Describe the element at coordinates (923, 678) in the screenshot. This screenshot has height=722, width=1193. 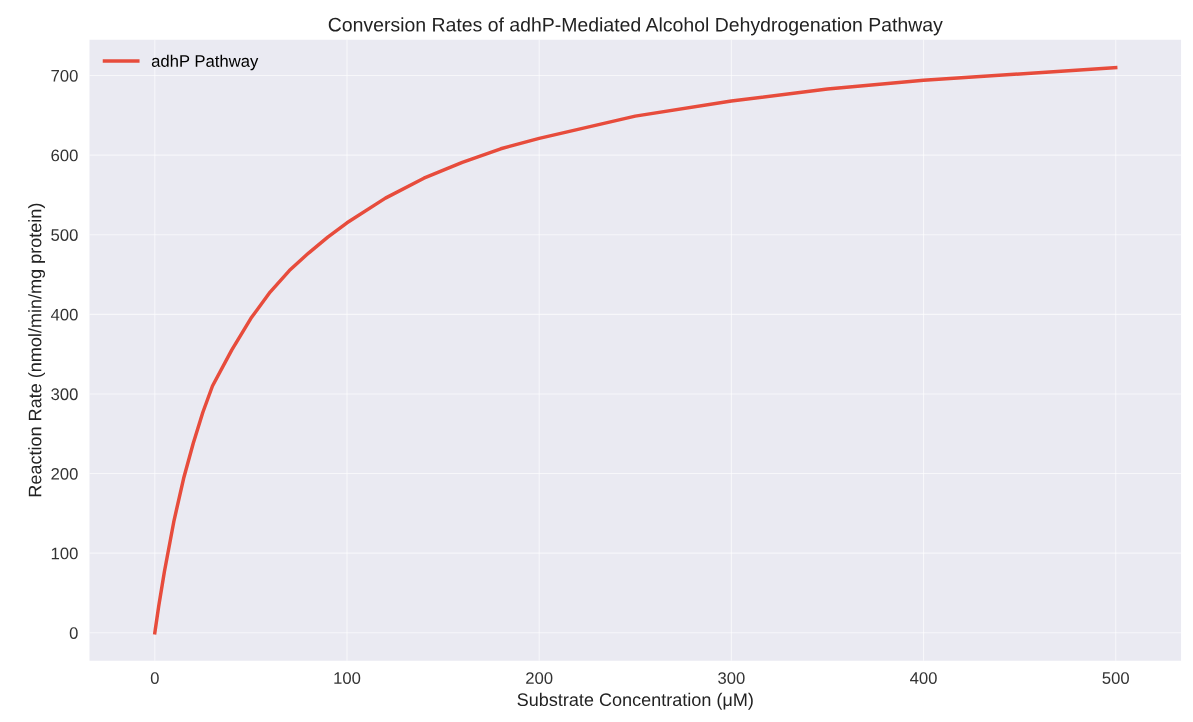
I see `x-tick-label: 400` at that location.